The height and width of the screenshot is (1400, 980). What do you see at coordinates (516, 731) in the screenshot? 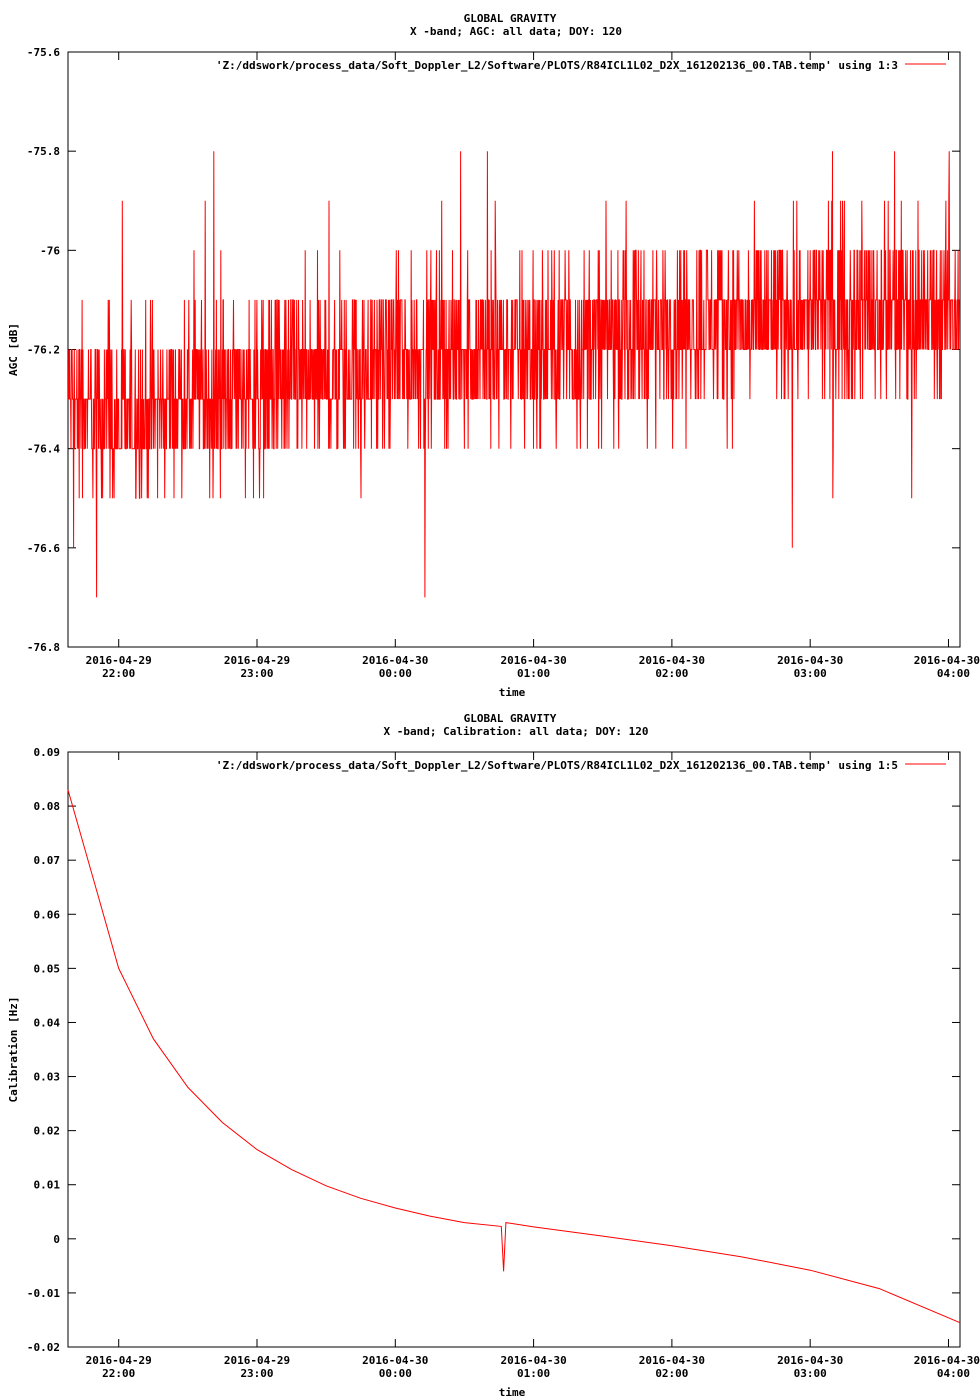
I see `chart-subtitle: X -band; Calibration: all data; DOY: 120` at bounding box center [516, 731].